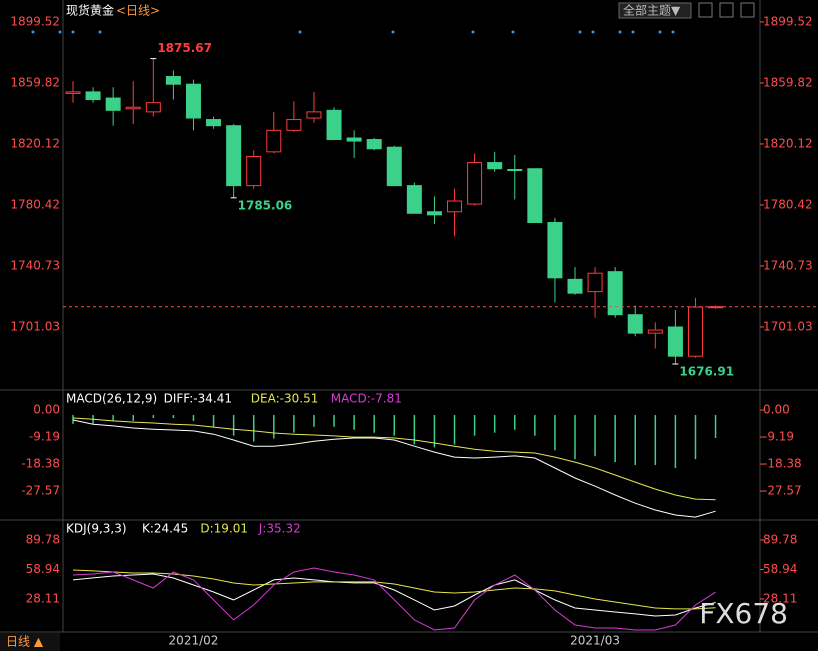 The image size is (818, 651). Describe the element at coordinates (25, 642) in the screenshot. I see `period-tab-label: 日线 ▲` at that location.